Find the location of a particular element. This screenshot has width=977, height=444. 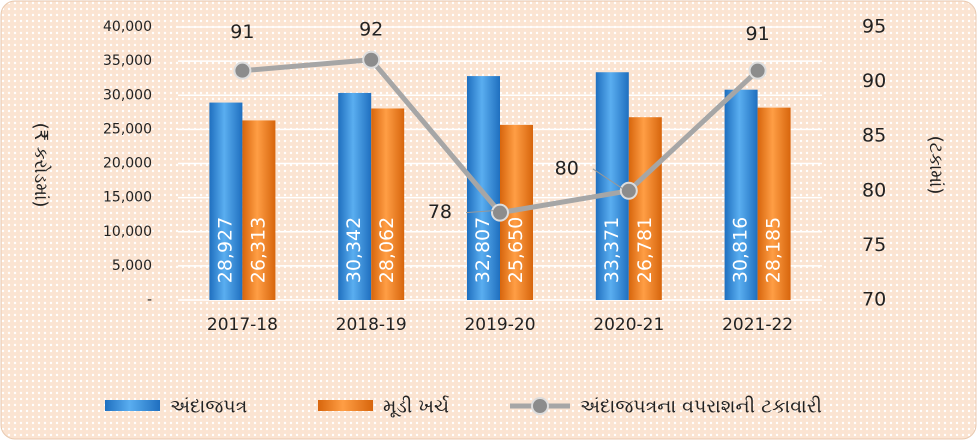

line-value-label: 92 is located at coordinates (371, 29).